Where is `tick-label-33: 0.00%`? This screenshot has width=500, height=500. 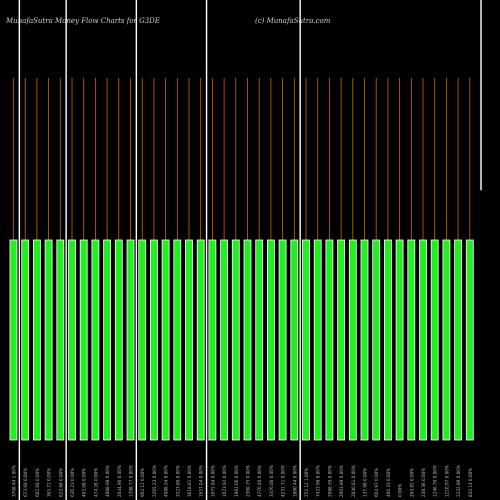 tick-label-33: 0.00% is located at coordinates (400, 490).